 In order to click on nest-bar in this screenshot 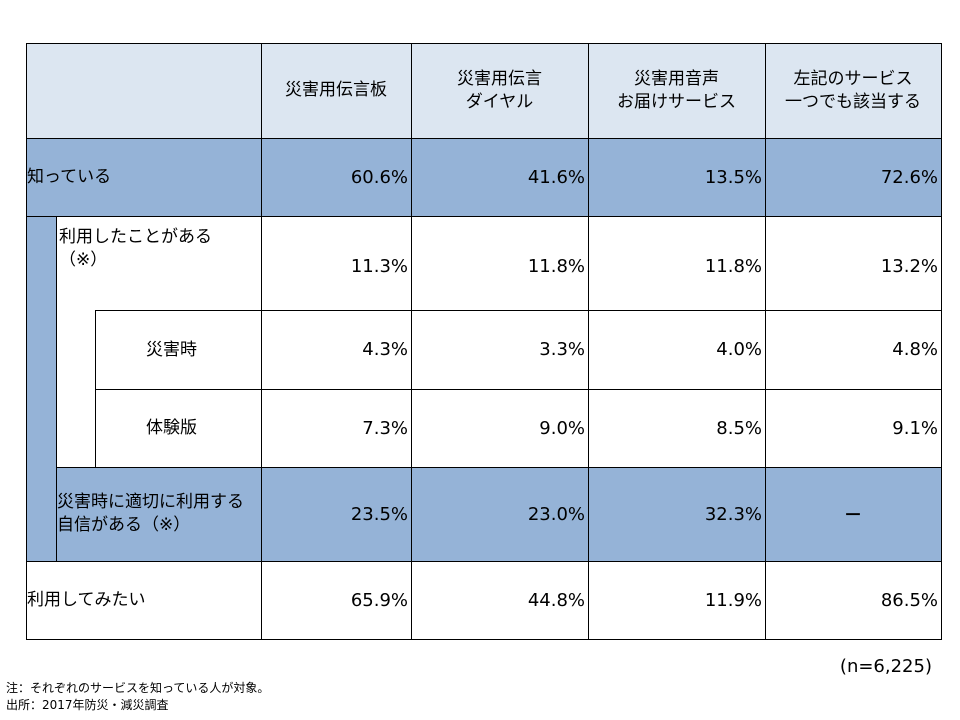, I will do `click(41, 388)`.